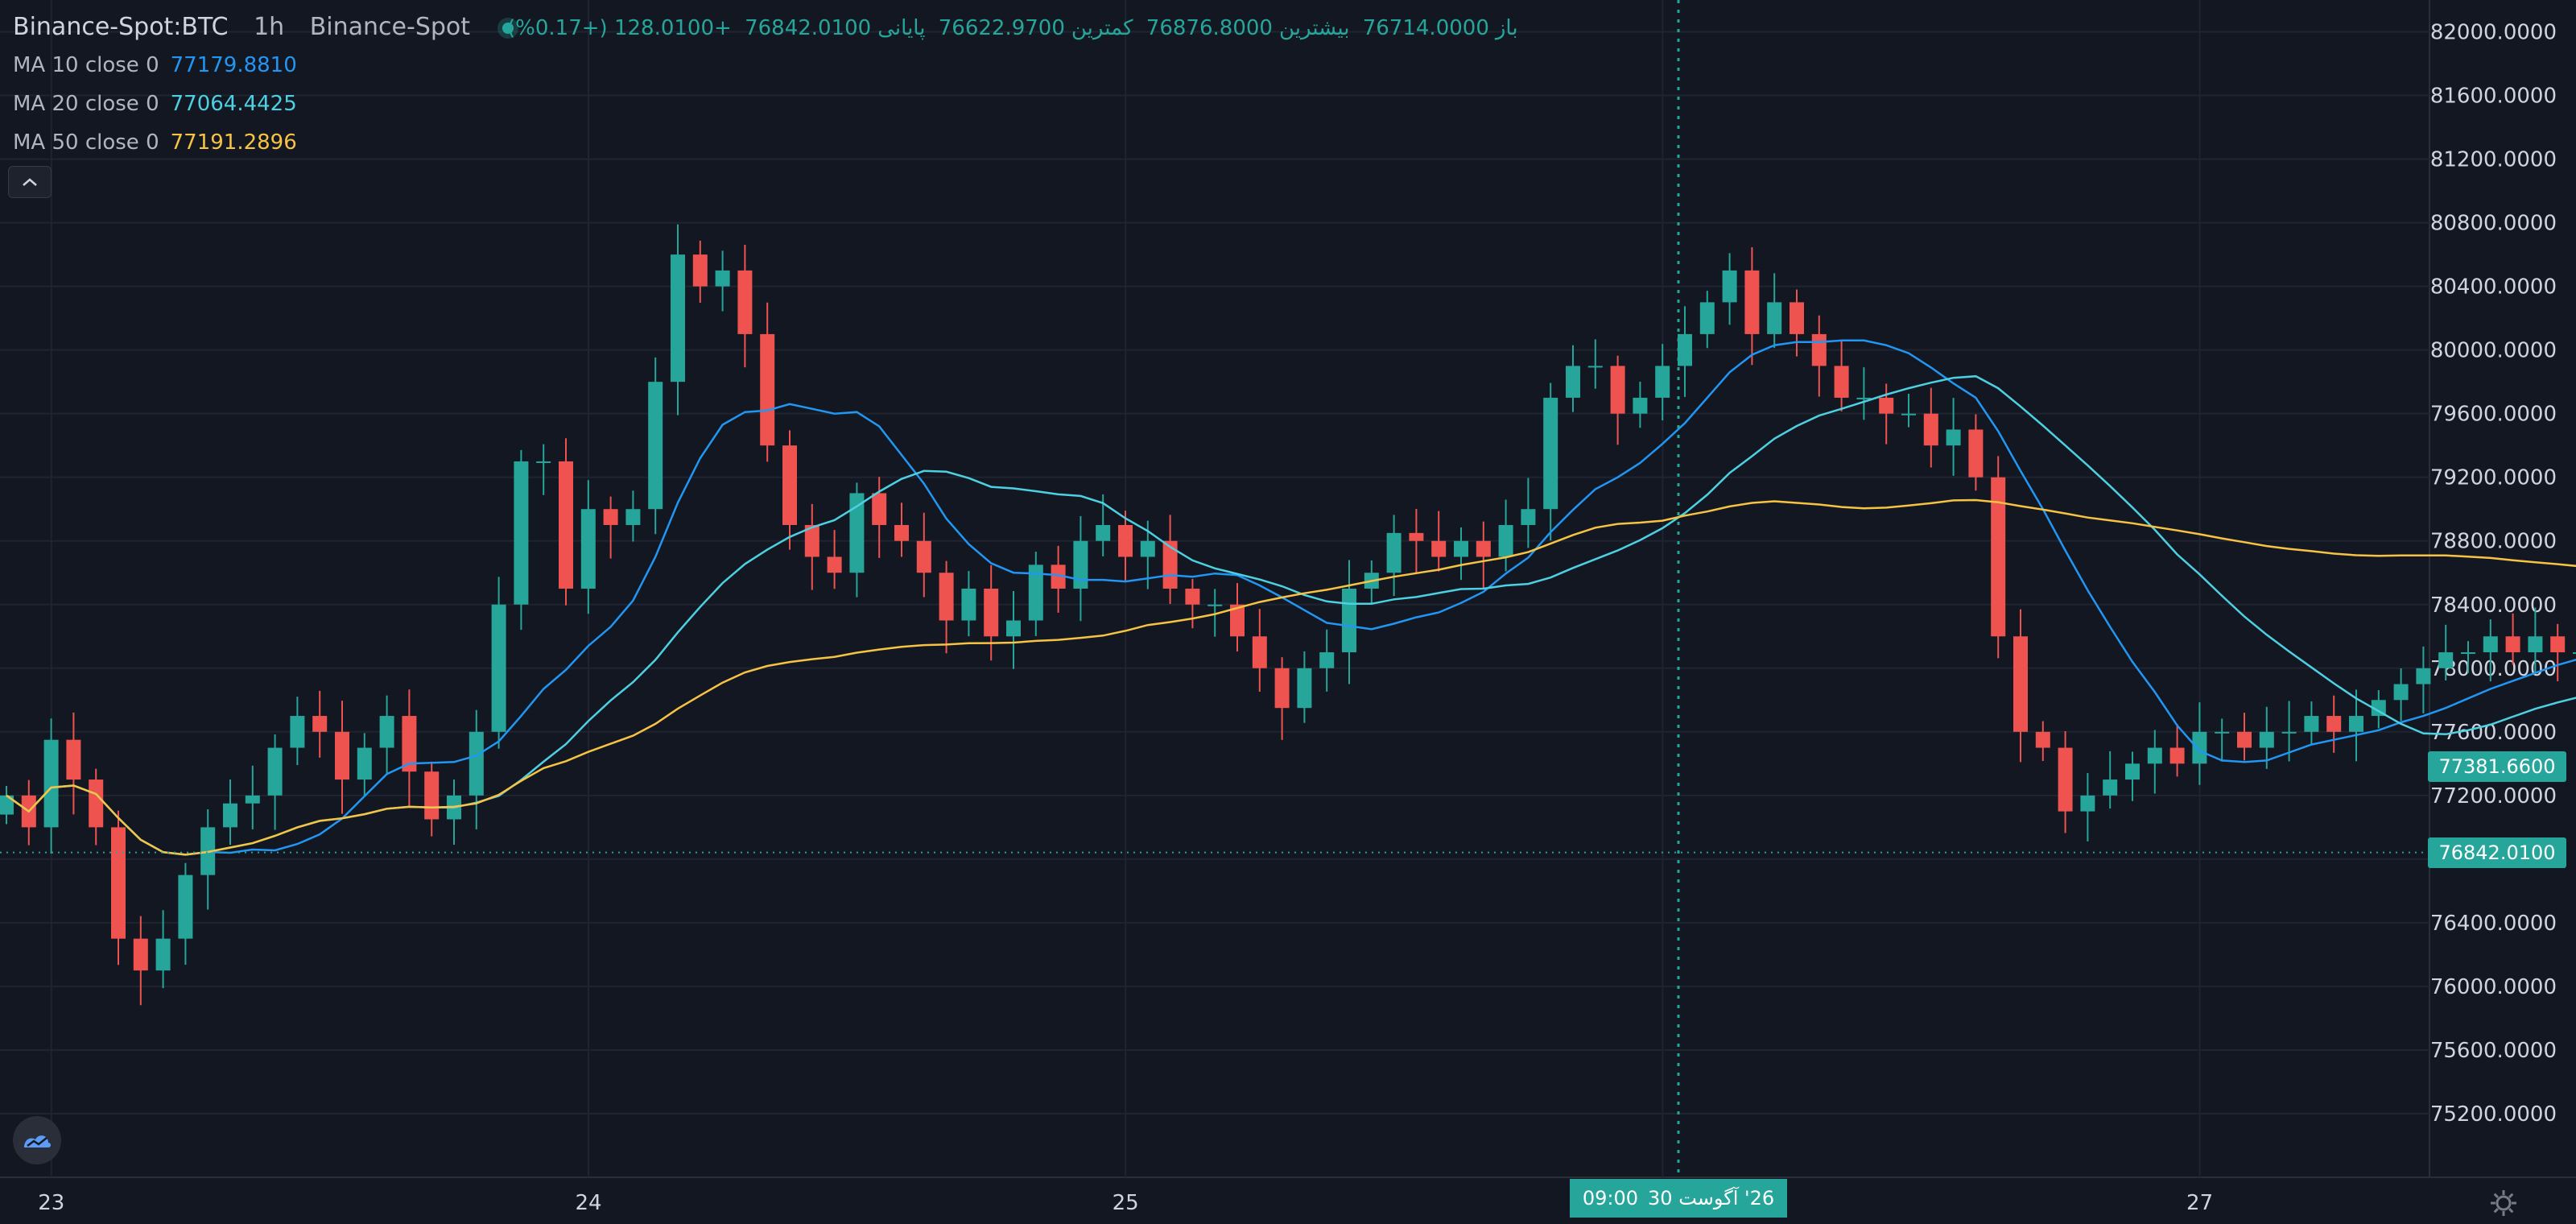 The height and width of the screenshot is (1224, 2576). What do you see at coordinates (2493, 224) in the screenshot?
I see `y-tick-label: 80800.0000` at bounding box center [2493, 224].